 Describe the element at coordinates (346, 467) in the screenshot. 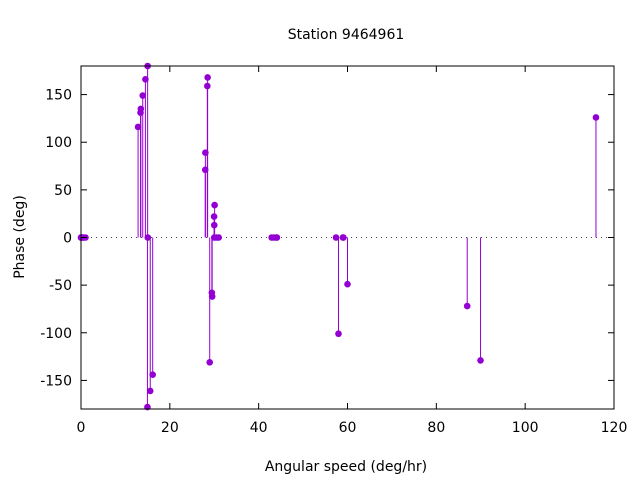

I see `x-axis-label: Angular speed (deg/hr)` at that location.